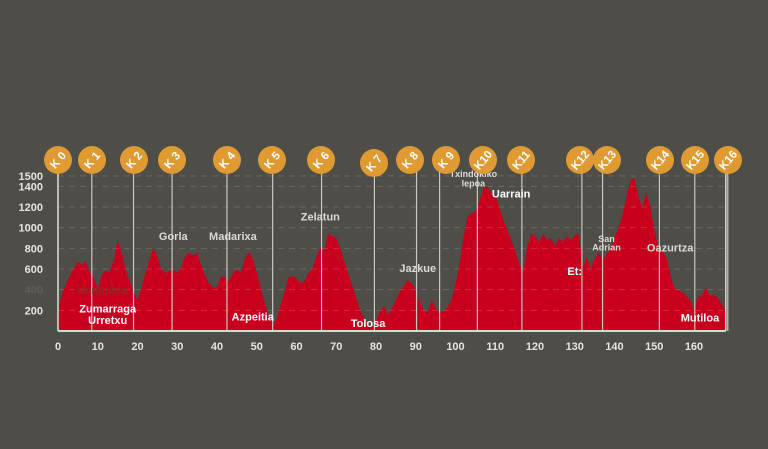 The height and width of the screenshot is (449, 768). I want to click on x-tick-label: 140, so click(614, 347).